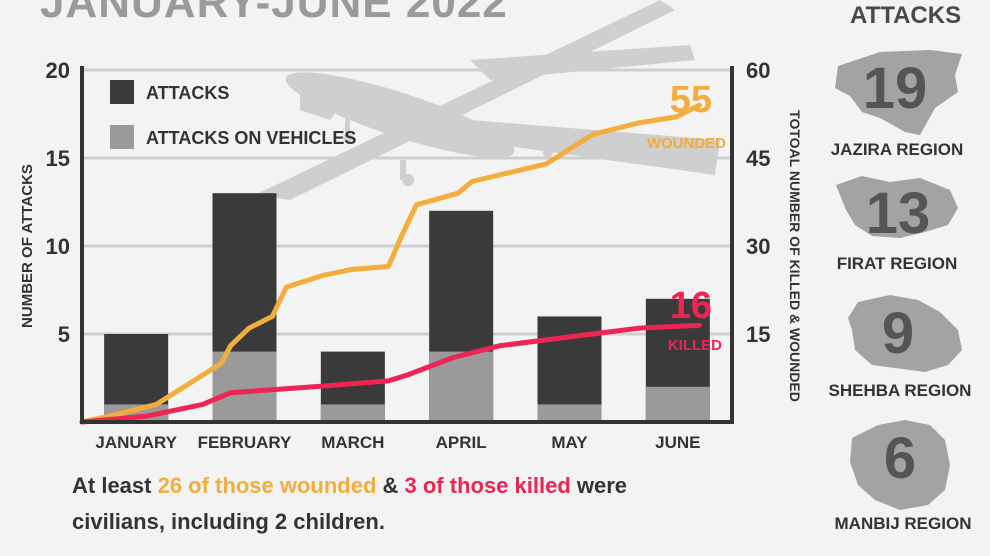  I want to click on y2-tick-label: 30, so click(758, 246).